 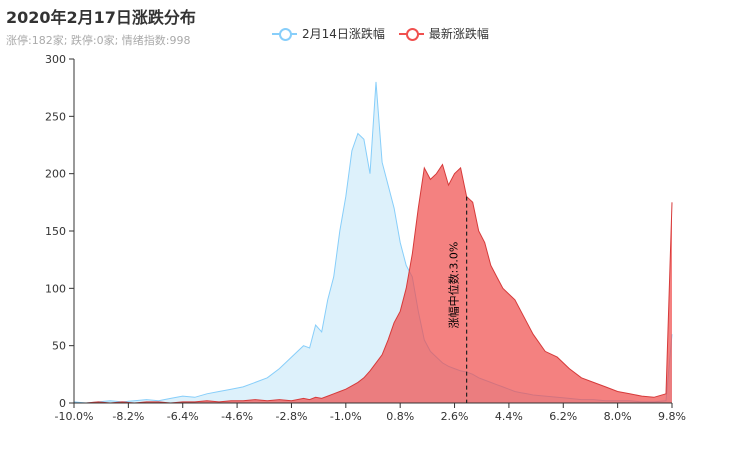 I want to click on x-tick-label: 4.4%, so click(x=509, y=416).